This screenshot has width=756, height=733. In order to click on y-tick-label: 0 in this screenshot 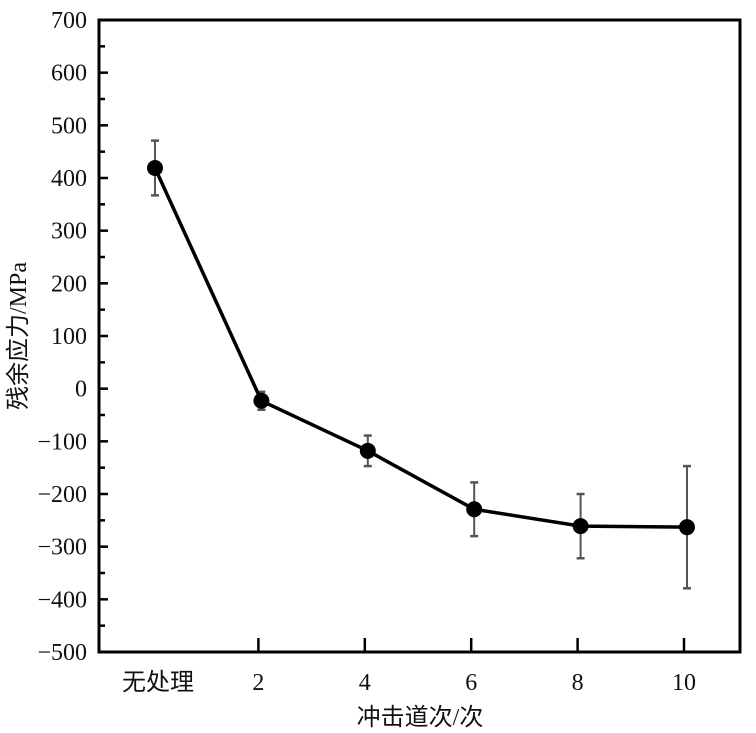, I will do `click(81, 390)`.